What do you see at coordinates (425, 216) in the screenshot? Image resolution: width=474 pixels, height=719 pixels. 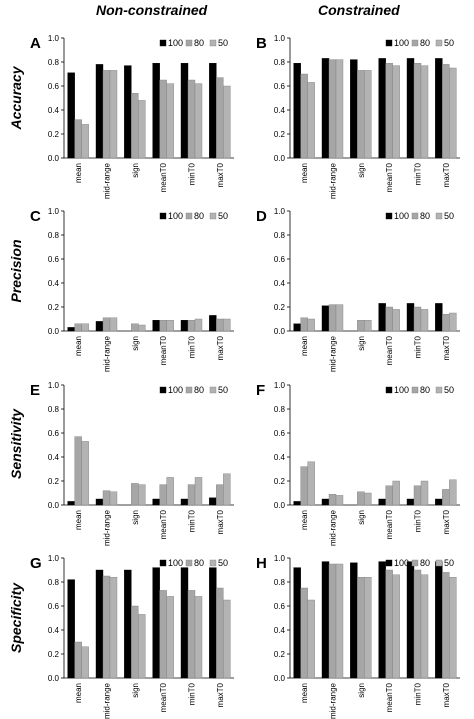 I see `legend-label-d-80: 80` at bounding box center [425, 216].